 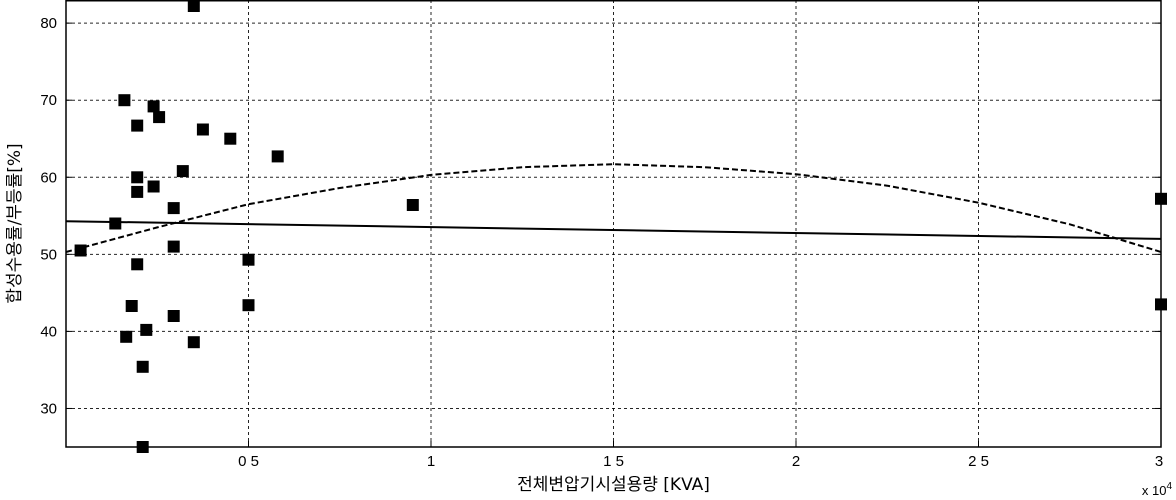 What do you see at coordinates (15, 223) in the screenshot?
I see `y-axis-label: 합성수용률/부등률[%]` at bounding box center [15, 223].